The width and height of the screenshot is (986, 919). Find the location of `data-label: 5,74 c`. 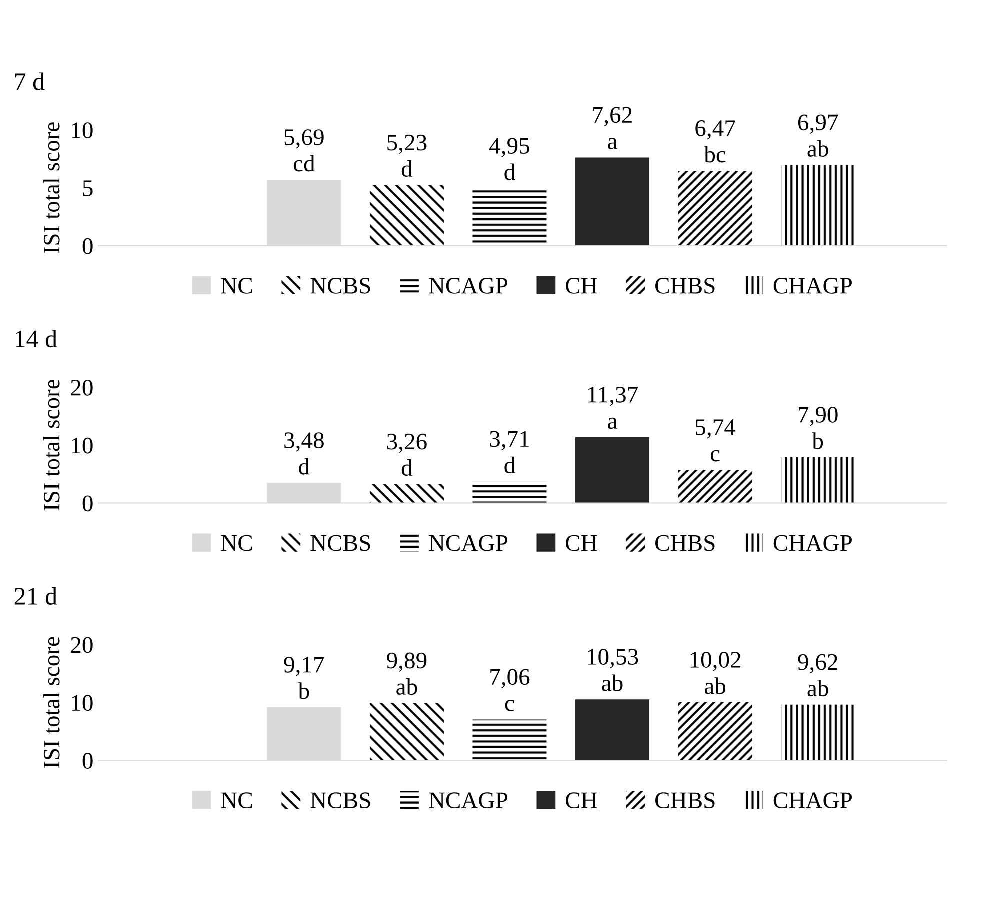

data-label: 5,74 c is located at coordinates (716, 441).